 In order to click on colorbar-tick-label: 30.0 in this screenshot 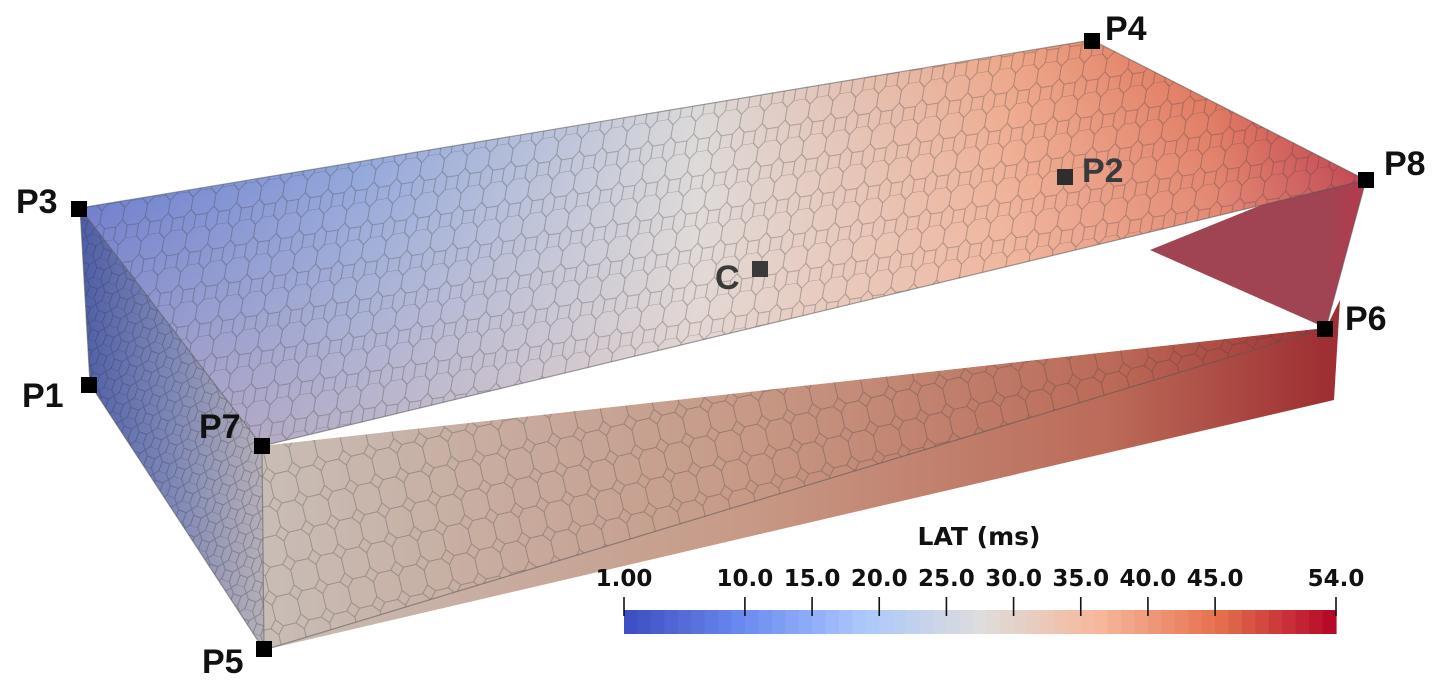, I will do `click(1013, 579)`.